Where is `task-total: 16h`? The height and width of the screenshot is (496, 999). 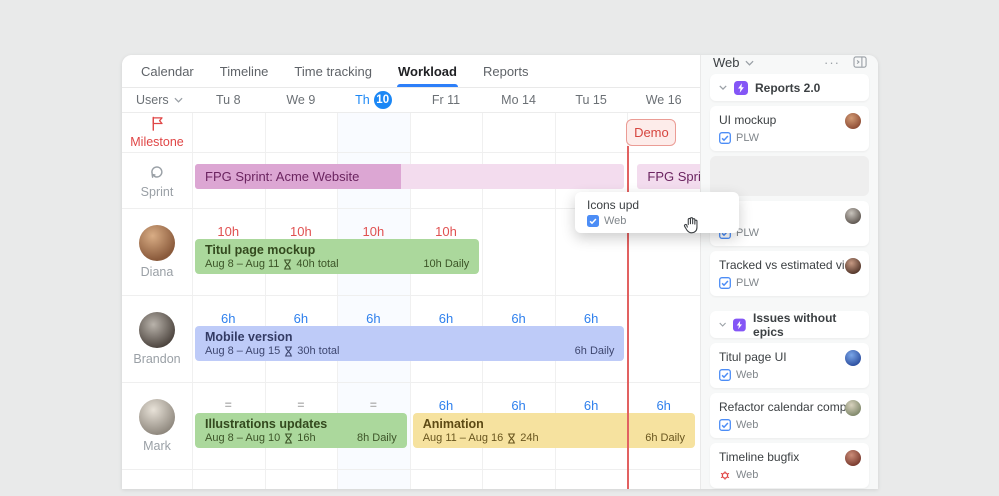
task-total: 16h is located at coordinates (306, 438).